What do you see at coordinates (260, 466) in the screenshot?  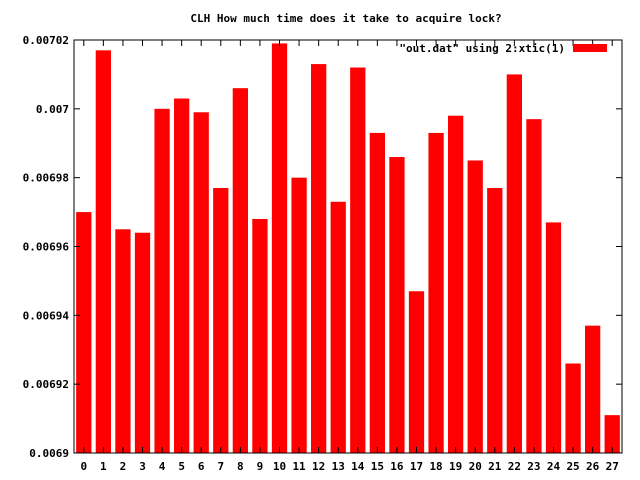 I see `x-tick-label: 9` at bounding box center [260, 466].